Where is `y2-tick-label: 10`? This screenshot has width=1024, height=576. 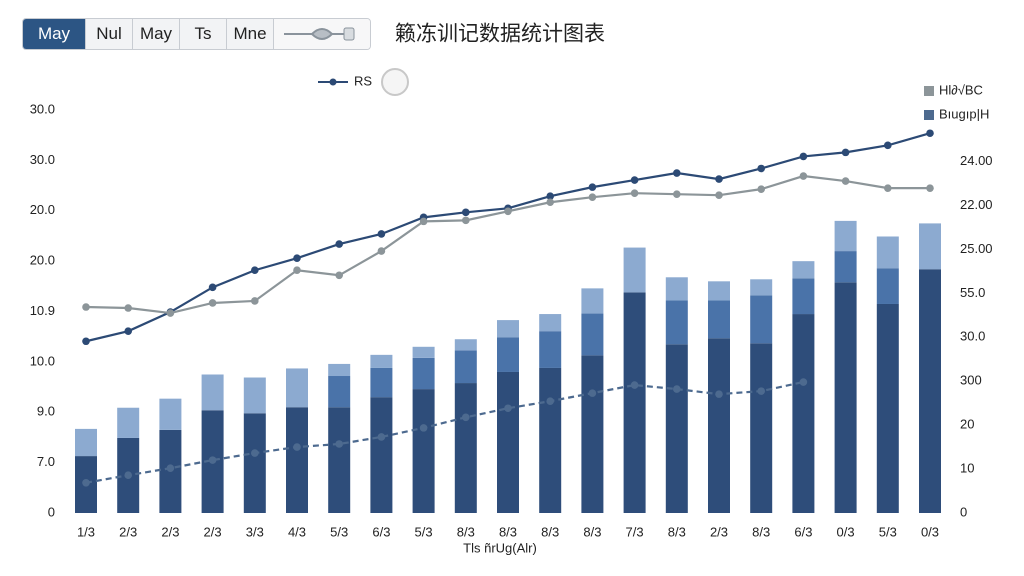
y2-tick-label: 10 is located at coordinates (967, 468).